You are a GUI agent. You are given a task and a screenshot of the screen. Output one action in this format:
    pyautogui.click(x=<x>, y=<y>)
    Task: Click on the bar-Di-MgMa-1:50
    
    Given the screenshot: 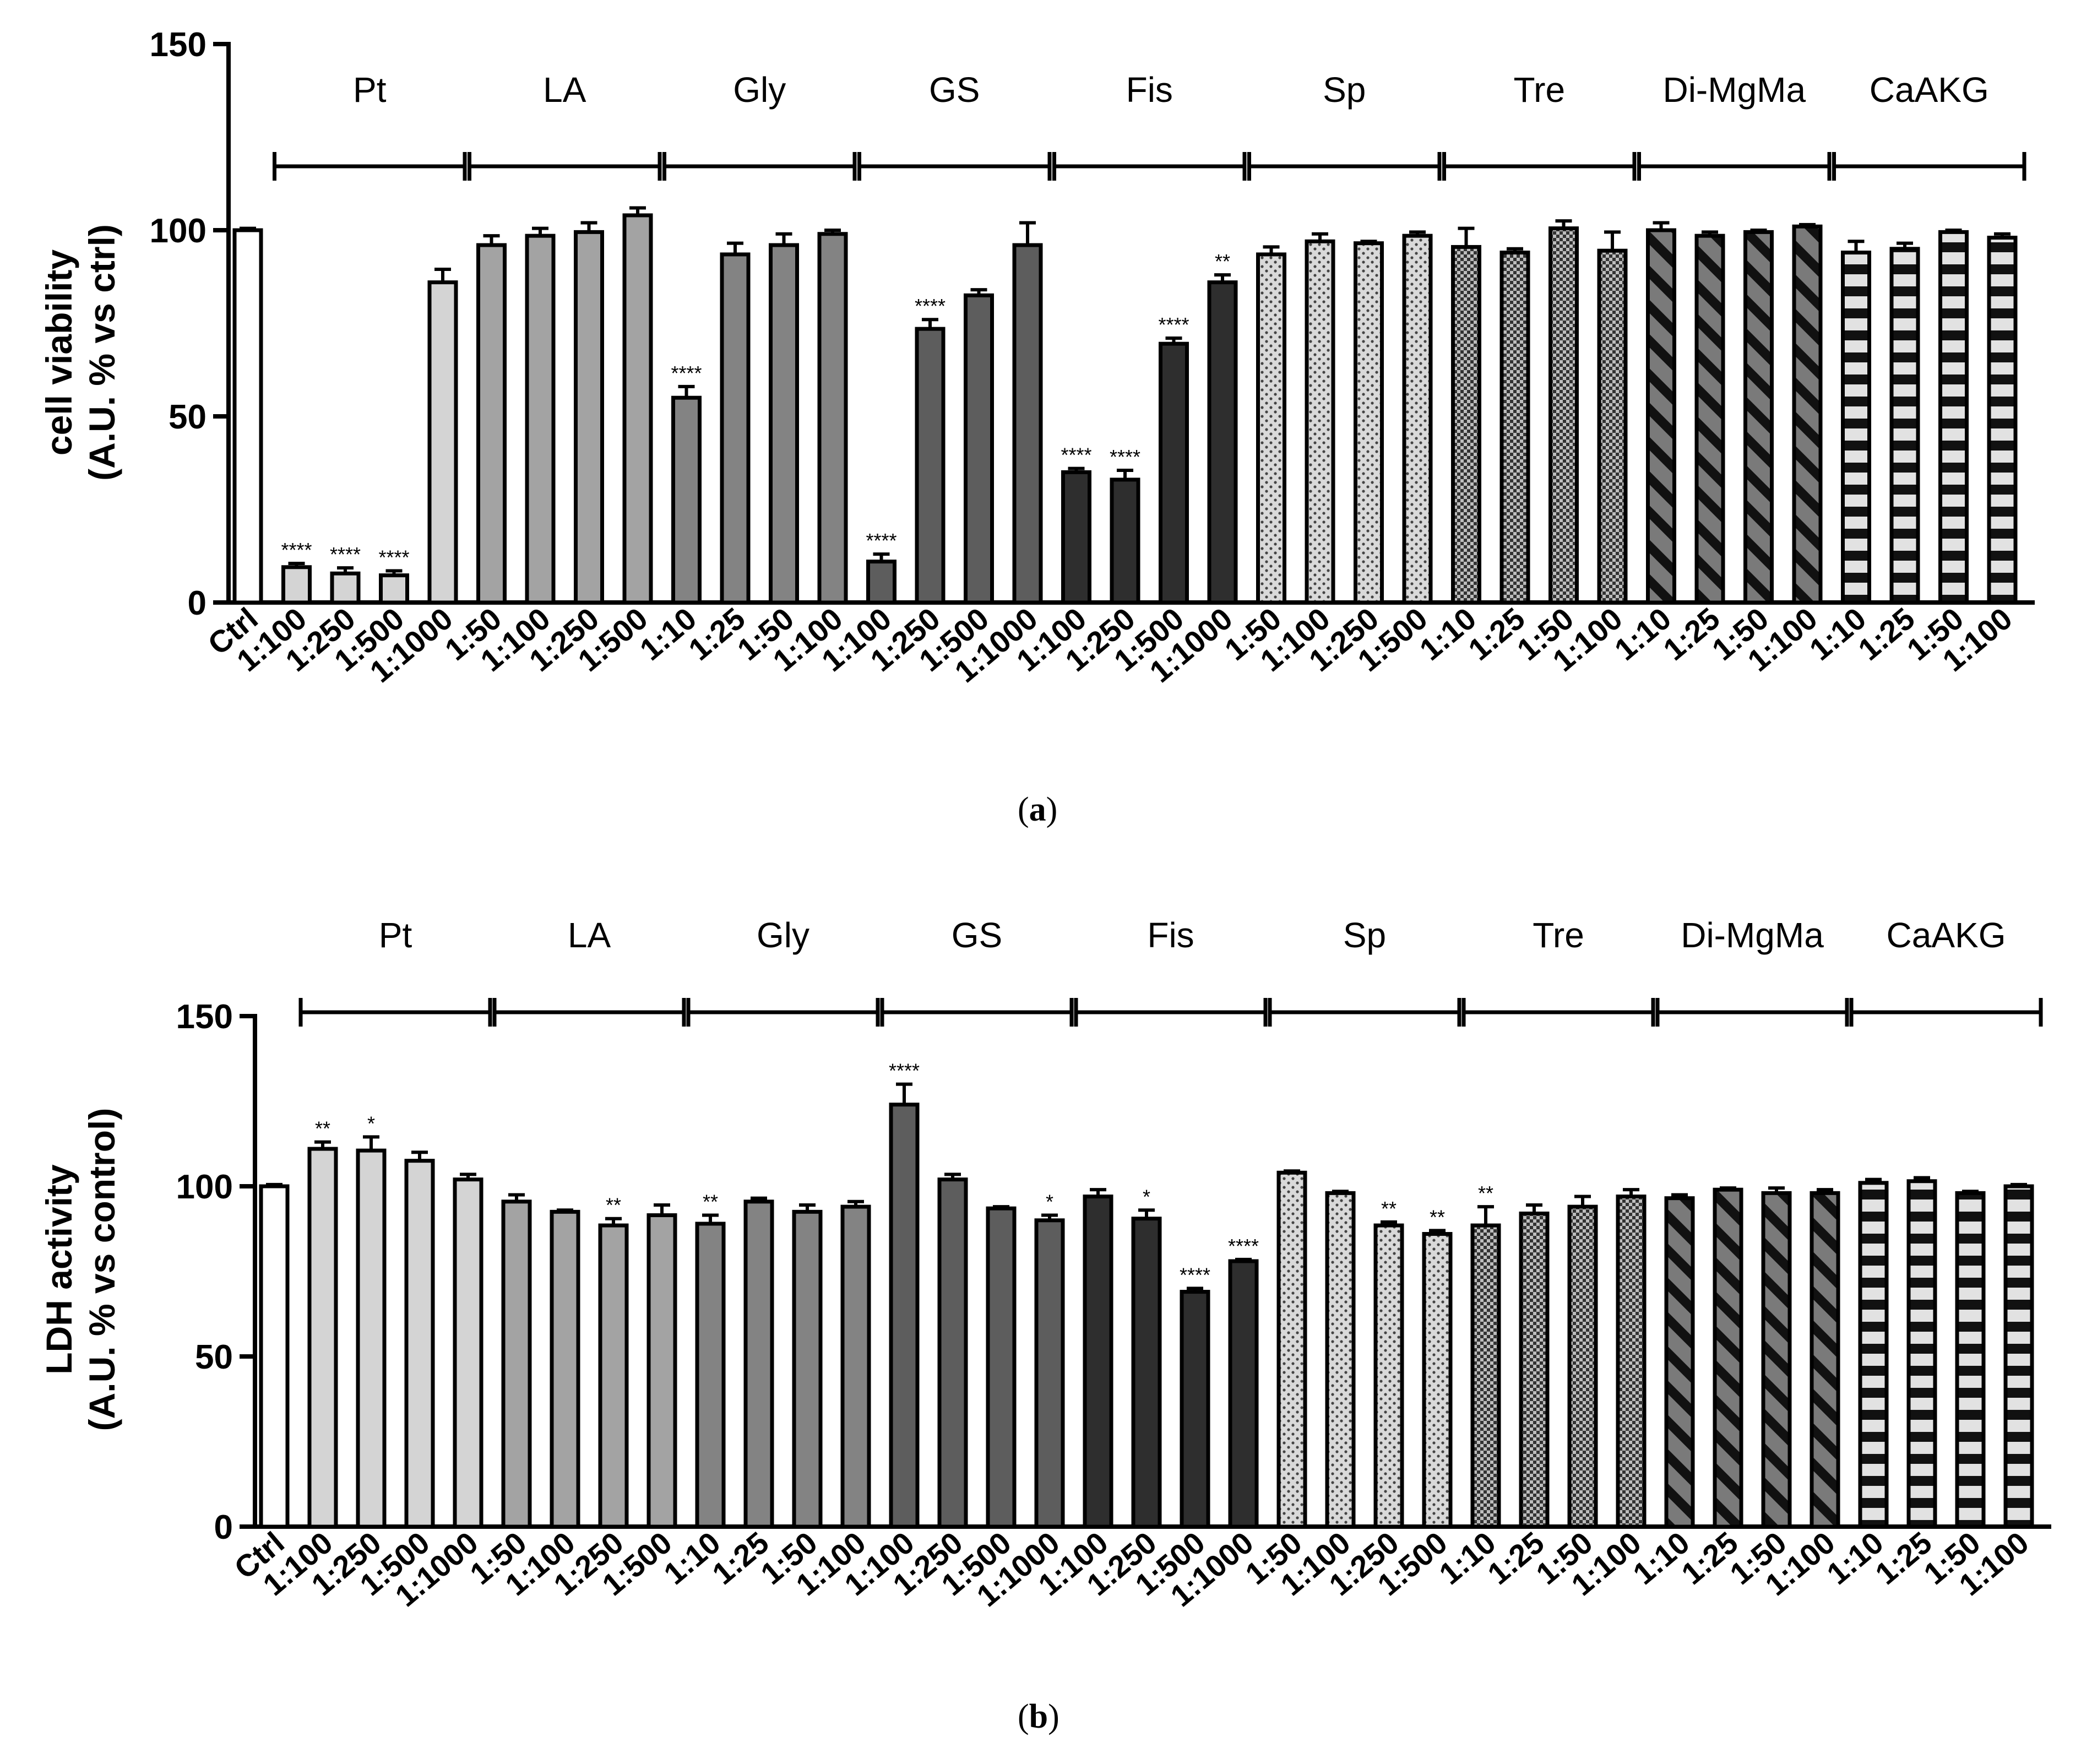 What is the action you would take?
    pyautogui.click(x=1758, y=417)
    